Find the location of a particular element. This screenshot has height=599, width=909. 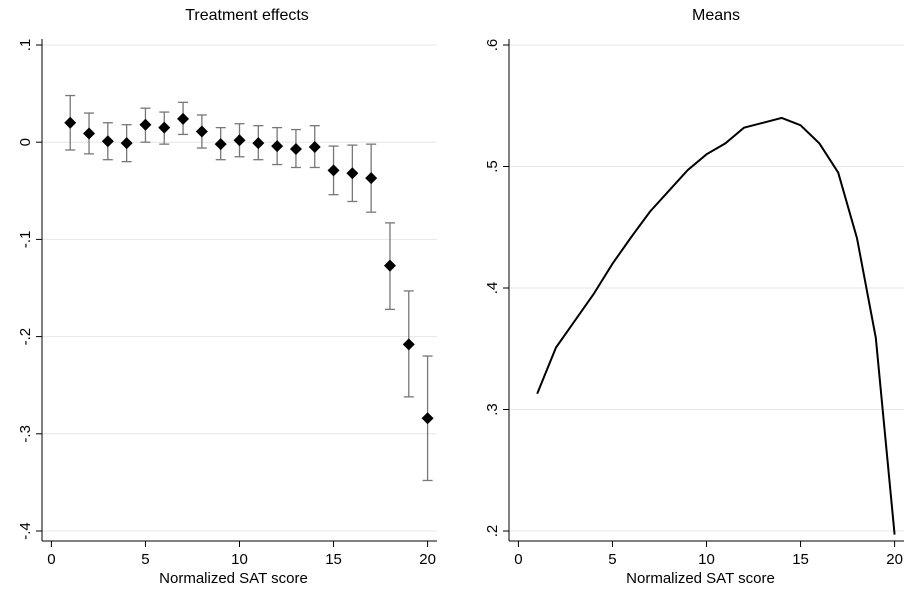

y-tick-label: .5 is located at coordinates (492, 166).